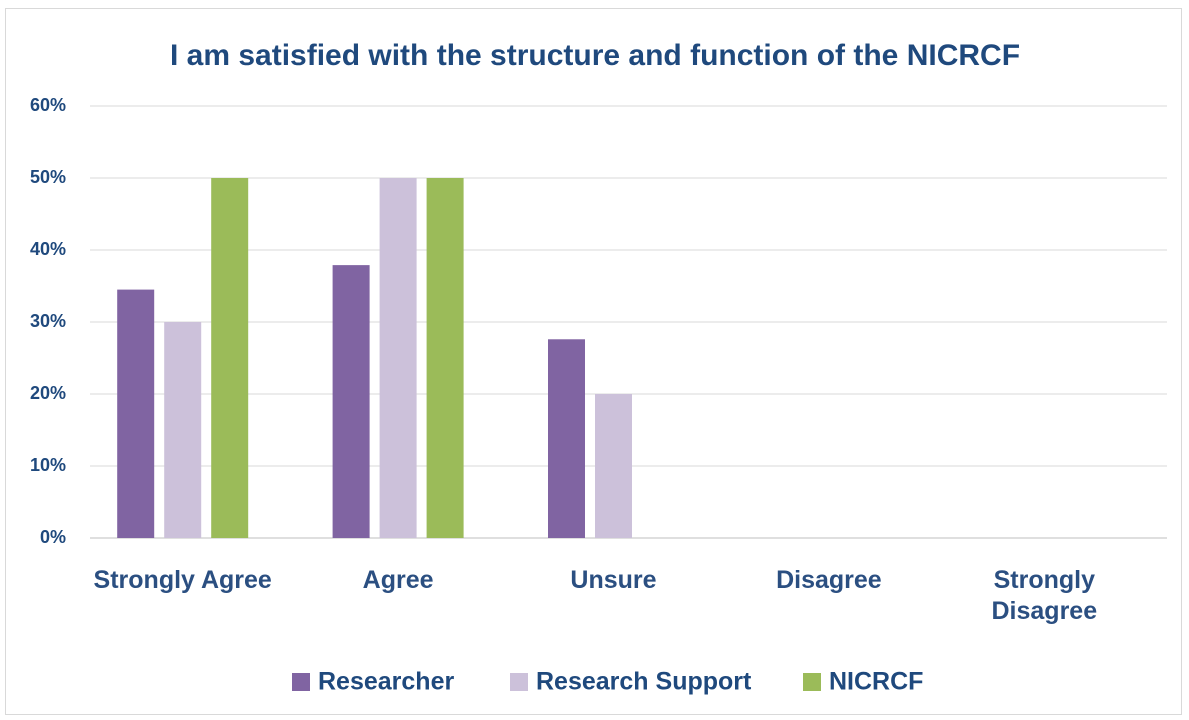 This screenshot has width=1189, height=720. I want to click on y-tick-label: 60%, so click(48, 105).